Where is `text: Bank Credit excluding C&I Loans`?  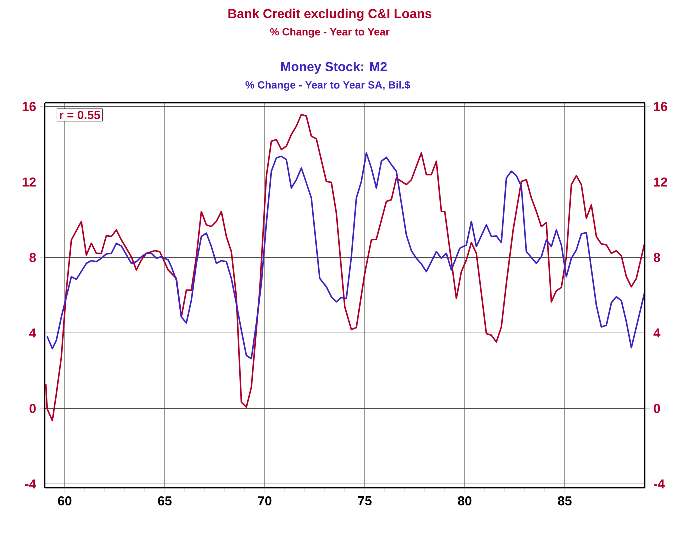 text: Bank Credit excluding C&I Loans is located at coordinates (330, 15).